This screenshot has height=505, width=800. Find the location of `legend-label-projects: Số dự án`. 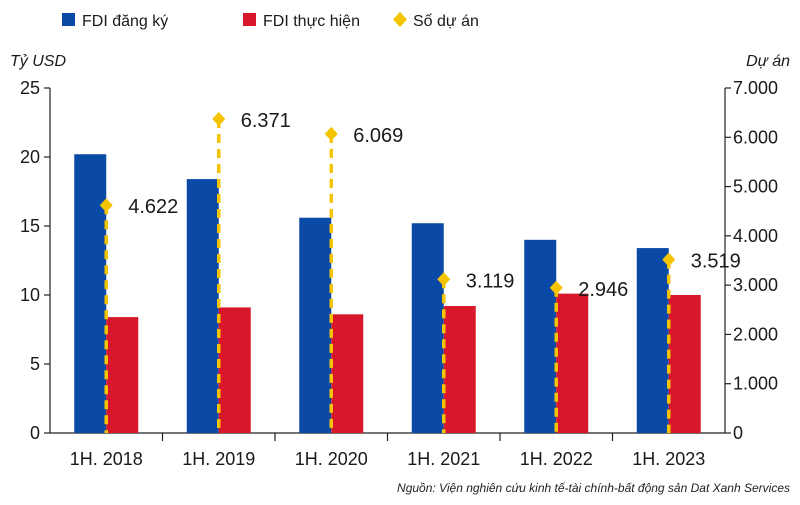

legend-label-projects: Số dự án is located at coordinates (446, 21).